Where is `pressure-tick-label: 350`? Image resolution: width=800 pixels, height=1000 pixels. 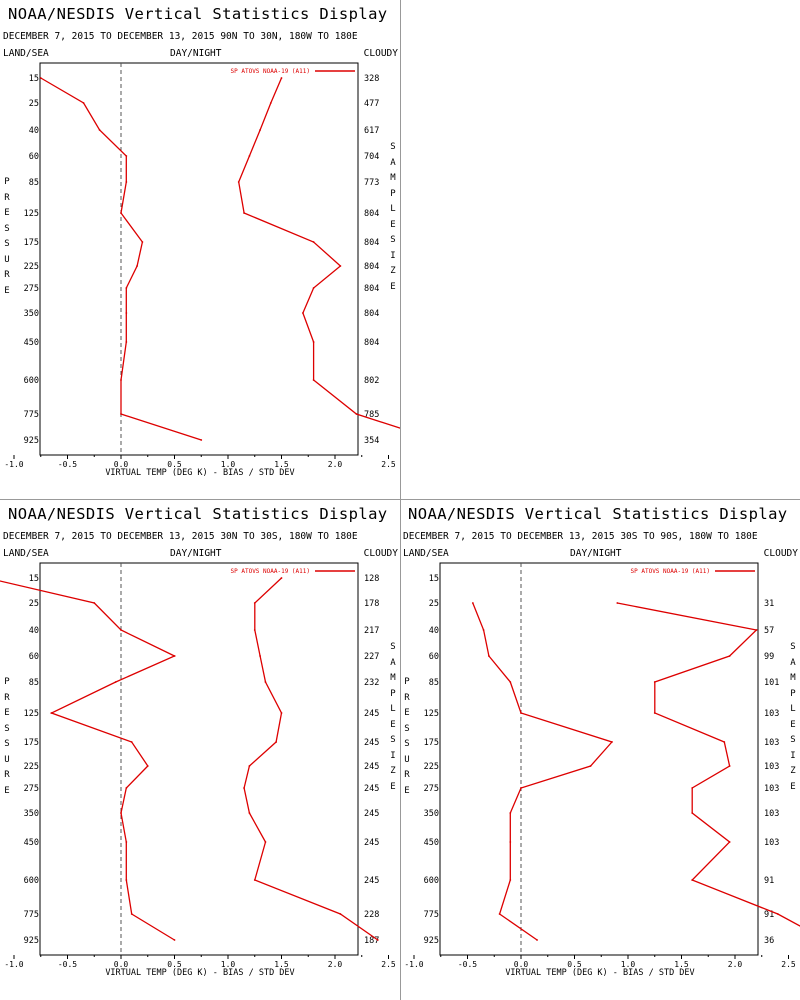 pressure-tick-label: 350 is located at coordinates (31, 814).